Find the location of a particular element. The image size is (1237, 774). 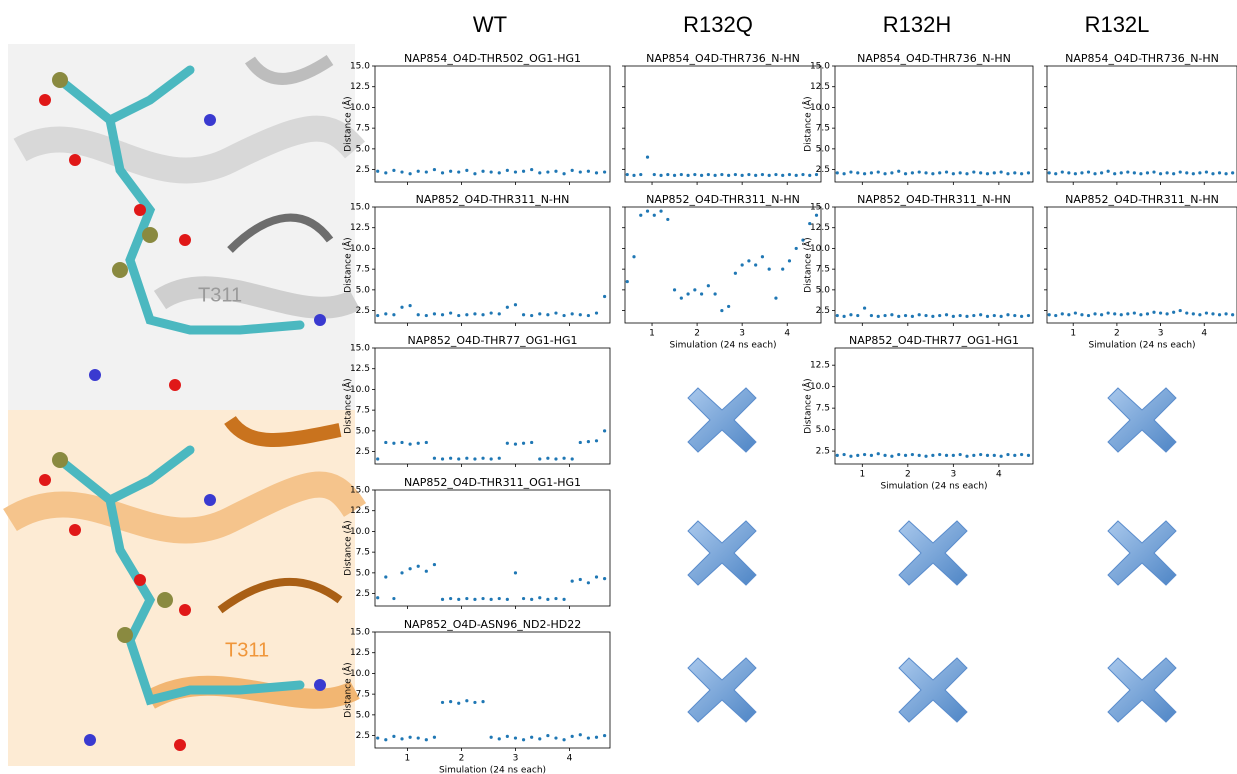

panel-title: NAP852_O4D-THR77_OG1-HG1 is located at coordinates (492, 340).